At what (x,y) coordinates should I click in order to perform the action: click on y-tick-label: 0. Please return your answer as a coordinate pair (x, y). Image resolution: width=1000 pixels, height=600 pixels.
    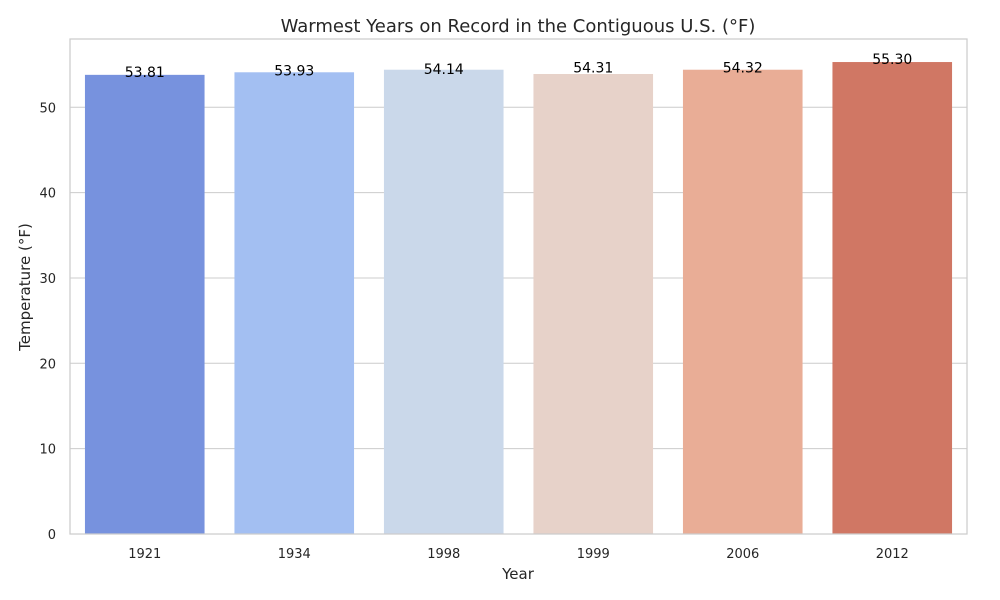
    Looking at the image, I should click on (52, 535).